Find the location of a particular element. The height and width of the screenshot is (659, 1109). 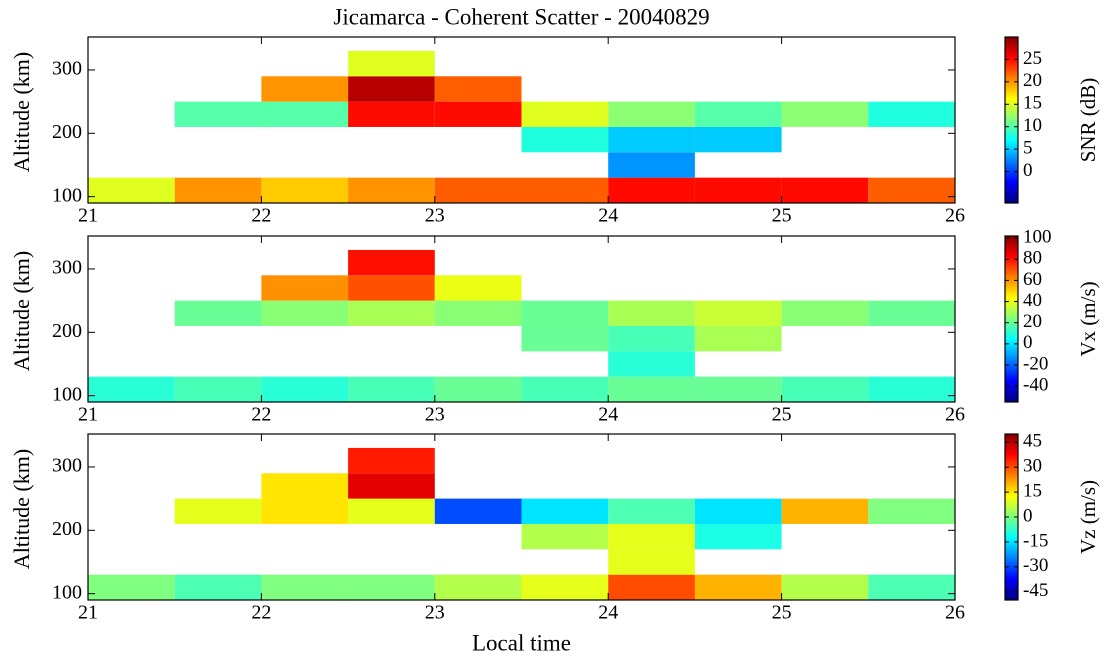

colorbar-label: Vx (m/s) is located at coordinates (1088, 318).